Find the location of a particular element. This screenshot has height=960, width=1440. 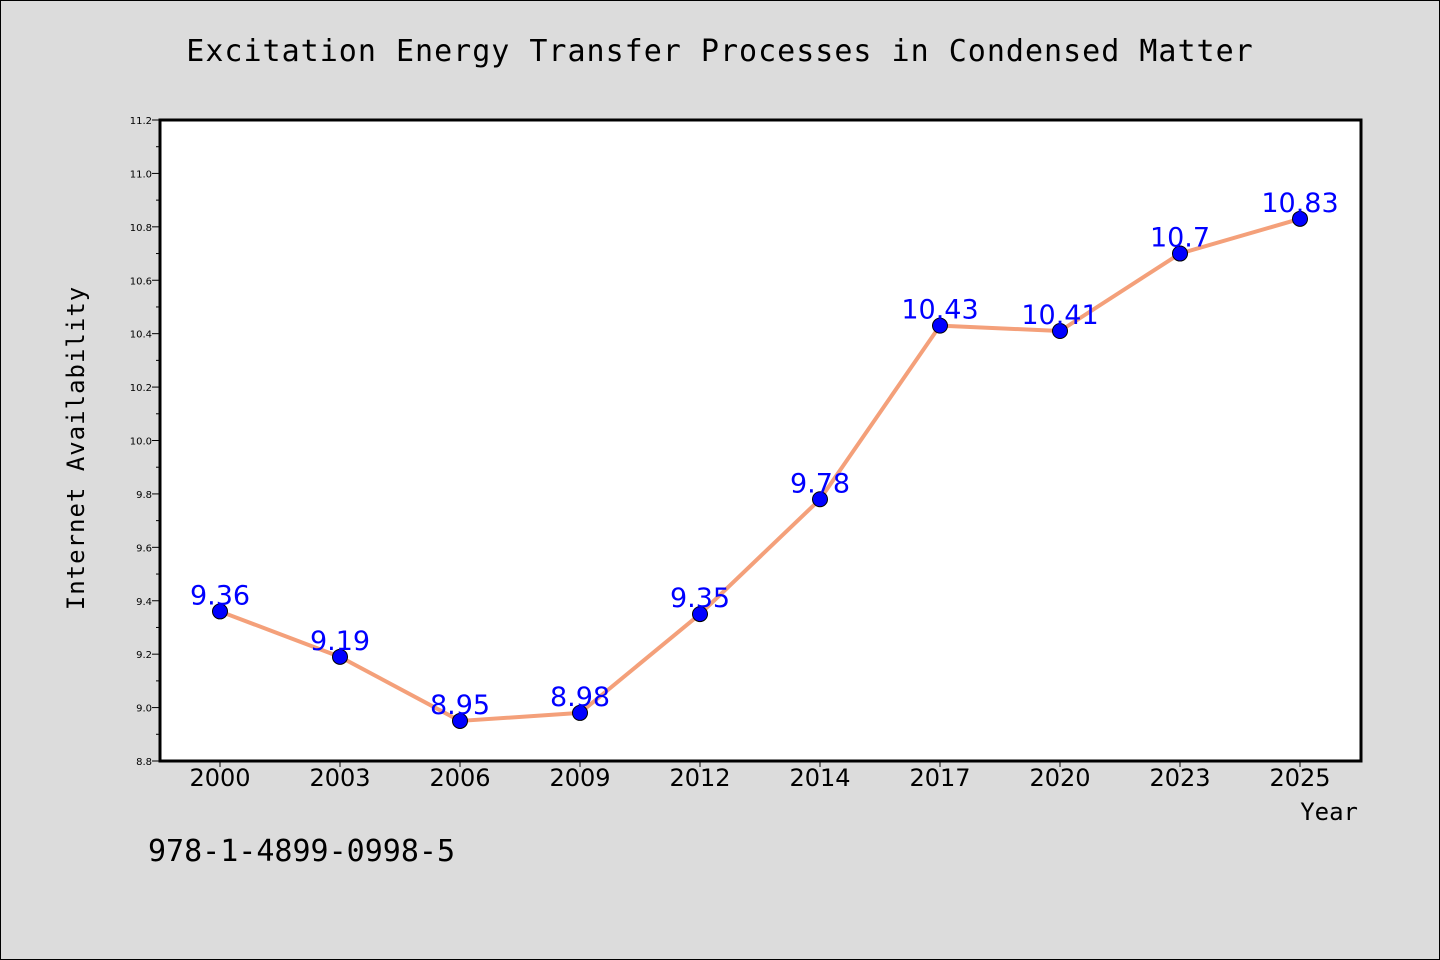

data-label: 9.19 is located at coordinates (340, 641).